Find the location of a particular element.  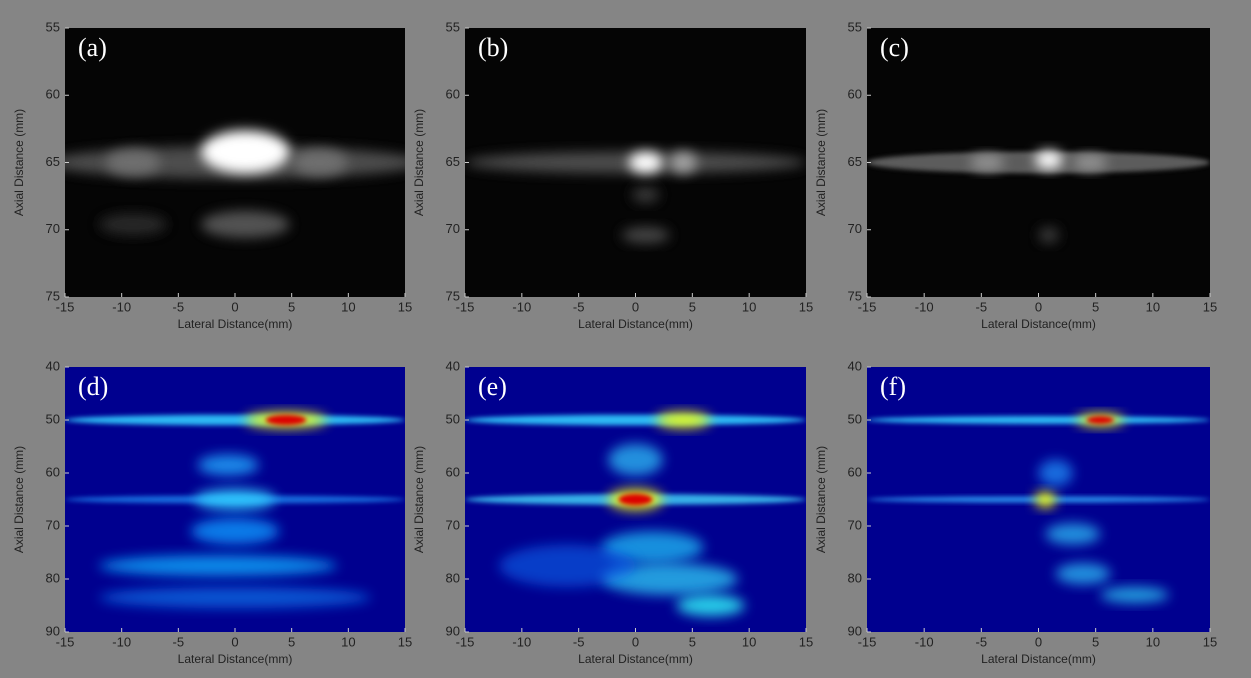

panel-label: (f) is located at coordinates (893, 386).